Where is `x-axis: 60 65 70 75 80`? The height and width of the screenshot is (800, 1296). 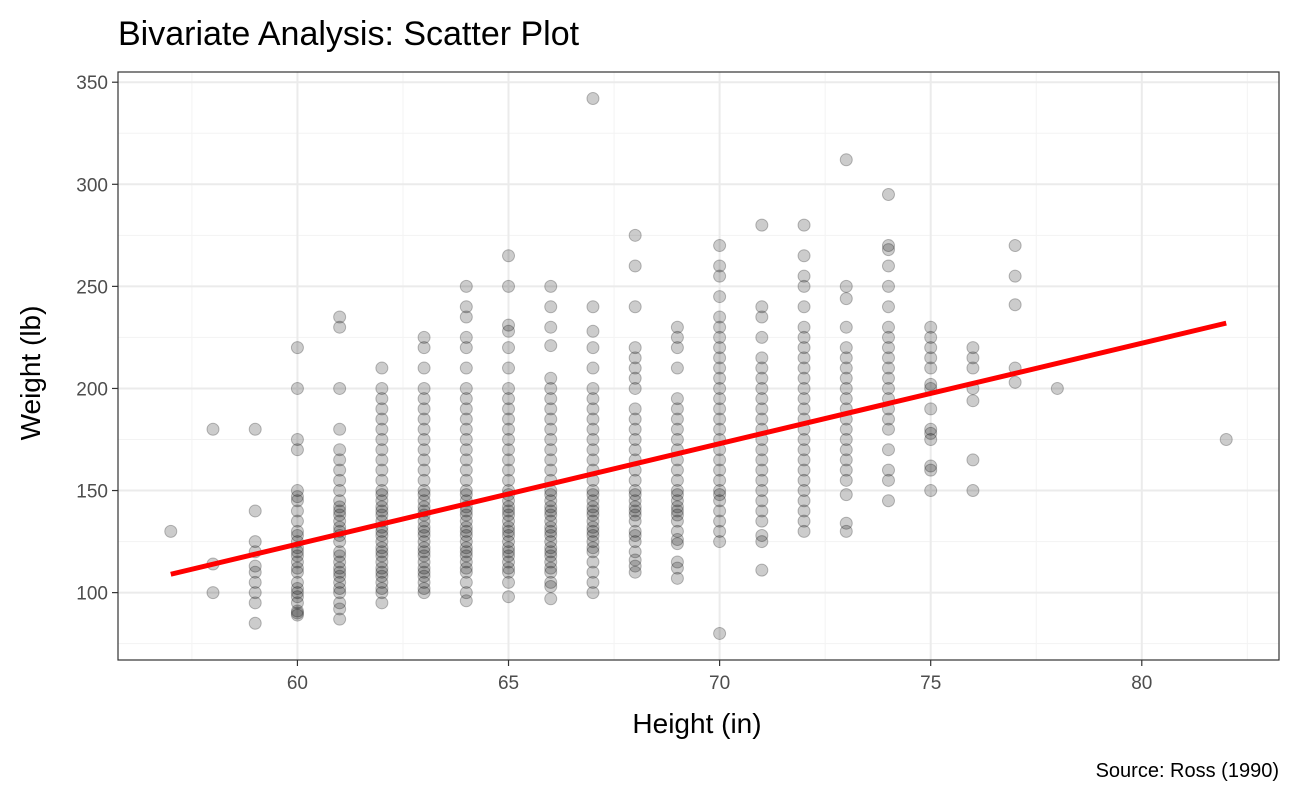
x-axis: 60 65 70 75 80 is located at coordinates (719, 677).